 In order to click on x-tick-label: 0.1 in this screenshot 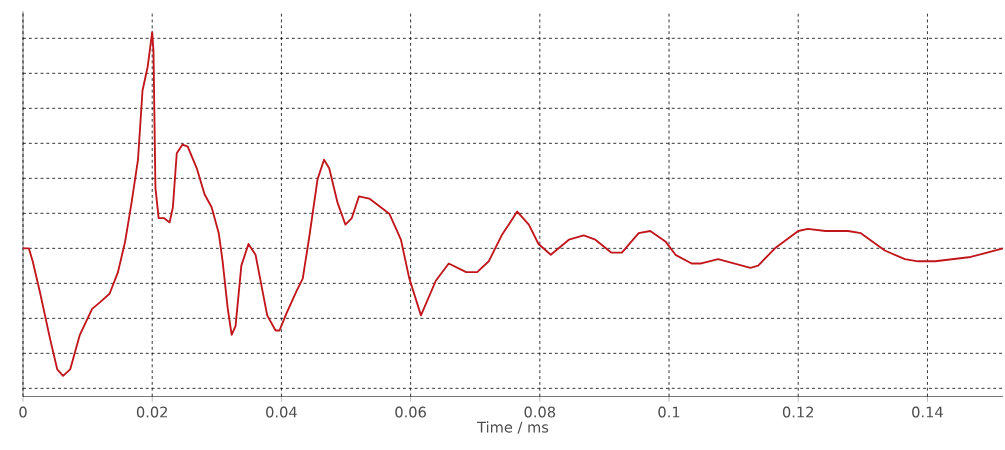, I will do `click(669, 412)`.